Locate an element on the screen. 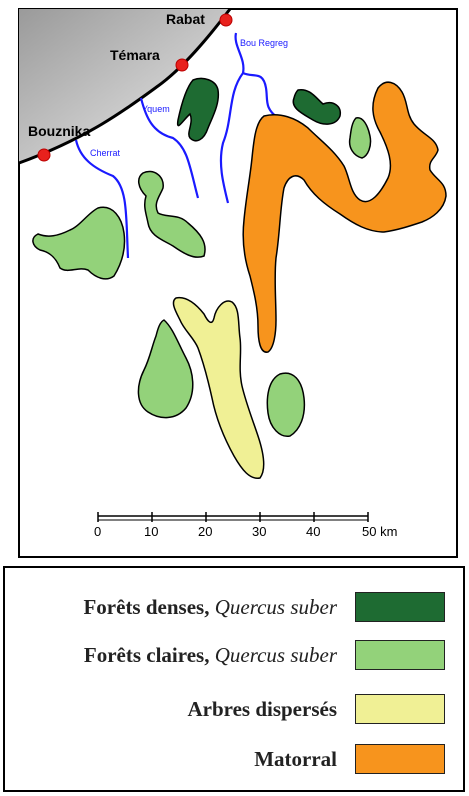 This screenshot has height=796, width=469. rivers is located at coordinates (176, 145).